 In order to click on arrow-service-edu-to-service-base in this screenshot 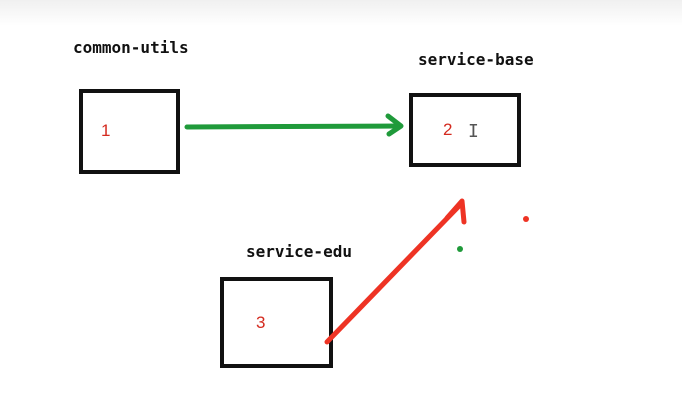, I will do `click(395, 271)`.